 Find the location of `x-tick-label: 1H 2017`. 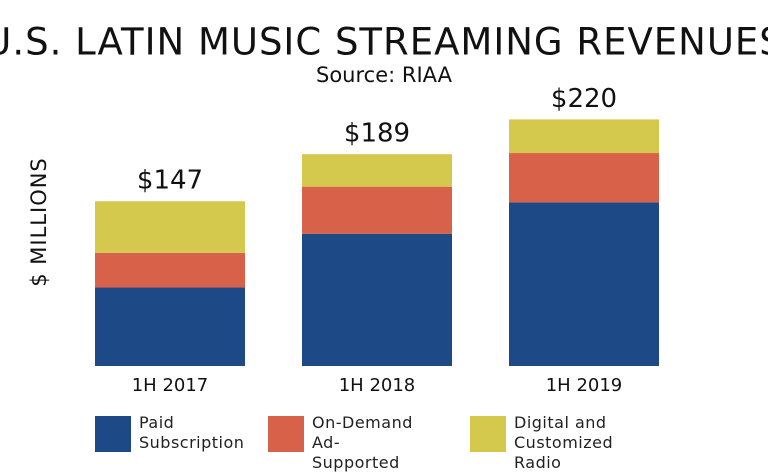

x-tick-label: 1H 2017 is located at coordinates (170, 385).